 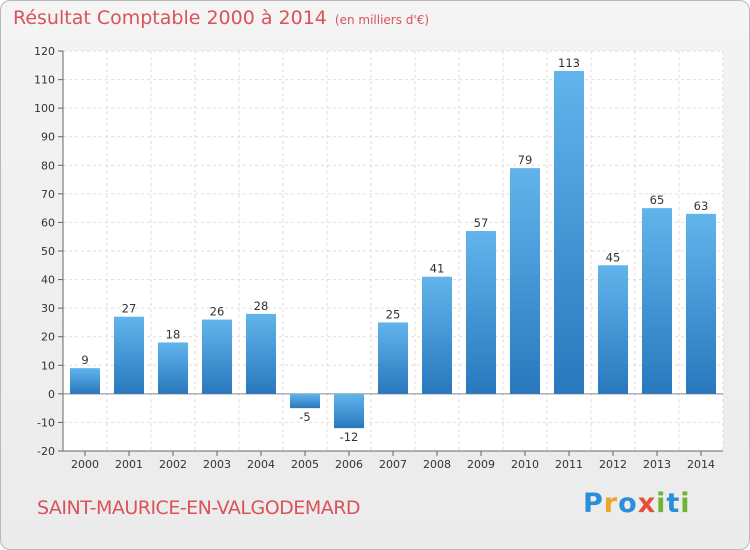 What do you see at coordinates (46, 422) in the screenshot?
I see `y-tick-label: -10` at bounding box center [46, 422].